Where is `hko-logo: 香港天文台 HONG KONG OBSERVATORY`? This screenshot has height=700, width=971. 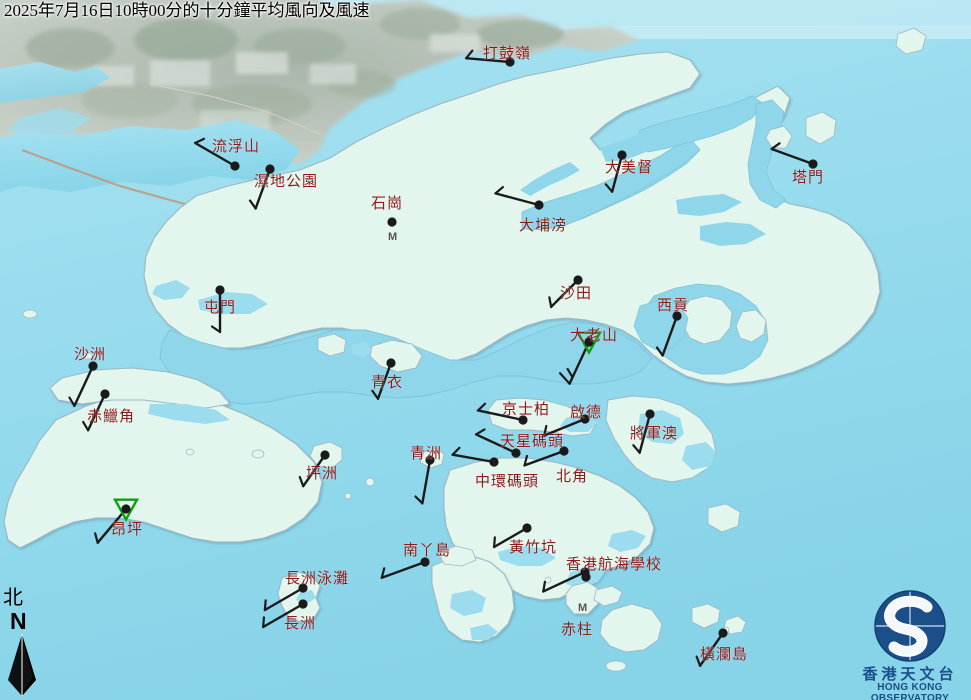
hko-logo: 香港天文台 HONG KONG OBSERVATORY is located at coordinates (910, 644).